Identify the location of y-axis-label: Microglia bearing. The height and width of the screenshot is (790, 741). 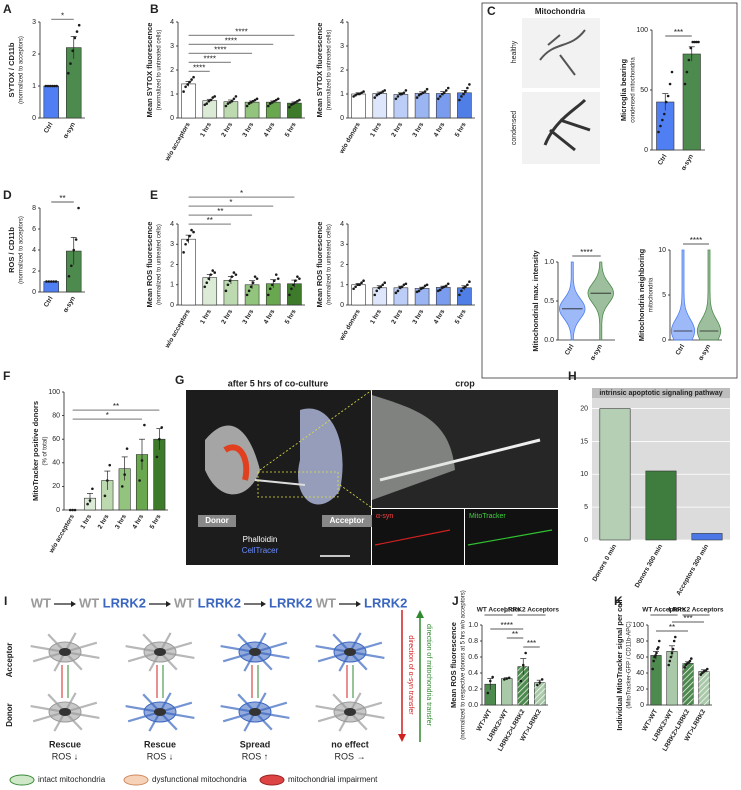
(623, 90).